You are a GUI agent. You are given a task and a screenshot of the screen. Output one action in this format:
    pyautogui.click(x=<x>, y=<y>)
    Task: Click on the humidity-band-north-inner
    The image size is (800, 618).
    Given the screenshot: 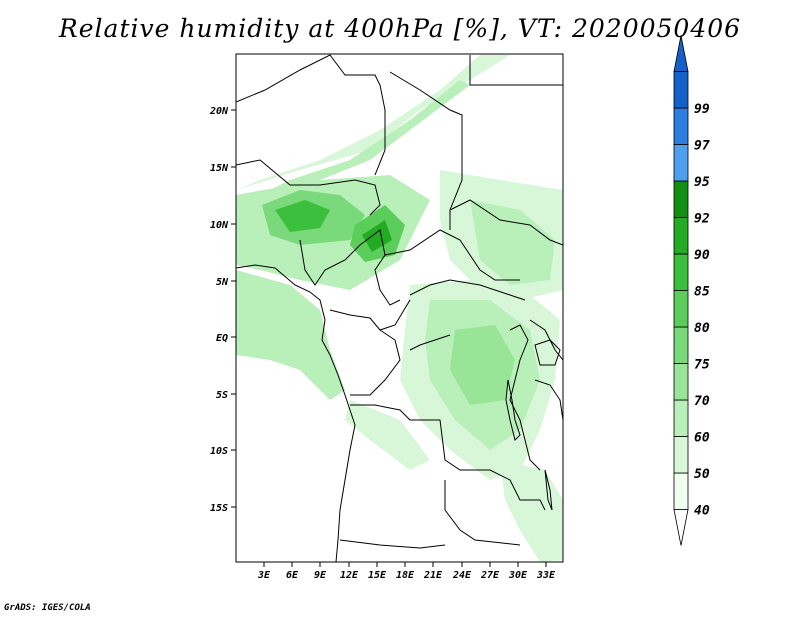 What is the action you would take?
    pyautogui.click(x=360, y=140)
    